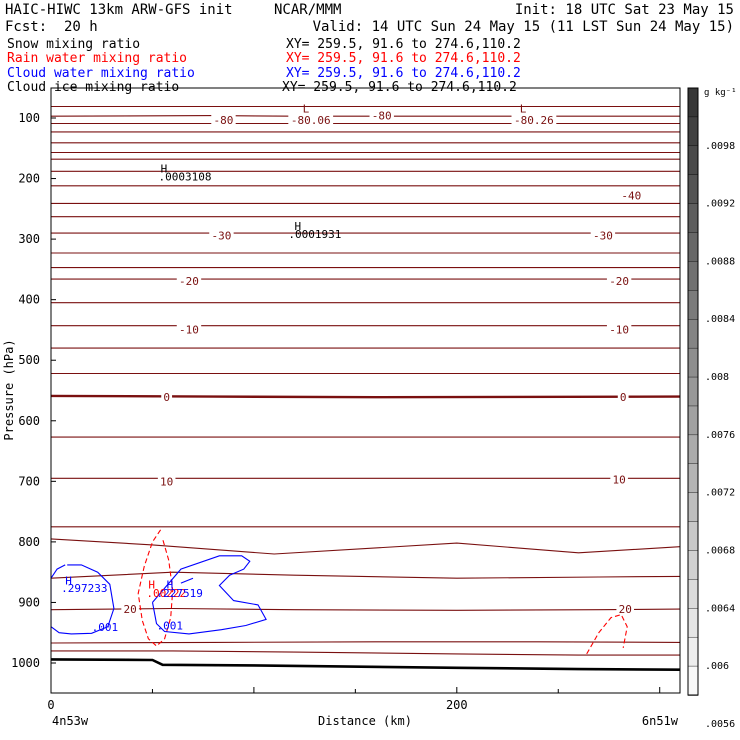  What do you see at coordinates (306, 109) in the screenshot?
I see `field-label-4: L` at bounding box center [306, 109].